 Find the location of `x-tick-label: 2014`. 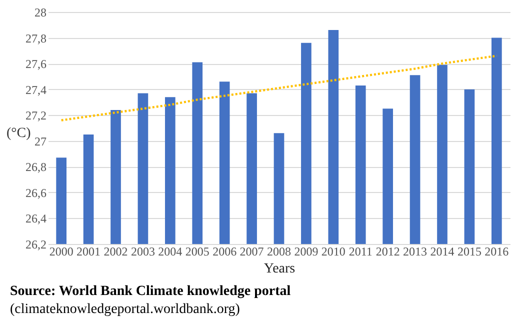

x-tick-label: 2014 is located at coordinates (442, 251).